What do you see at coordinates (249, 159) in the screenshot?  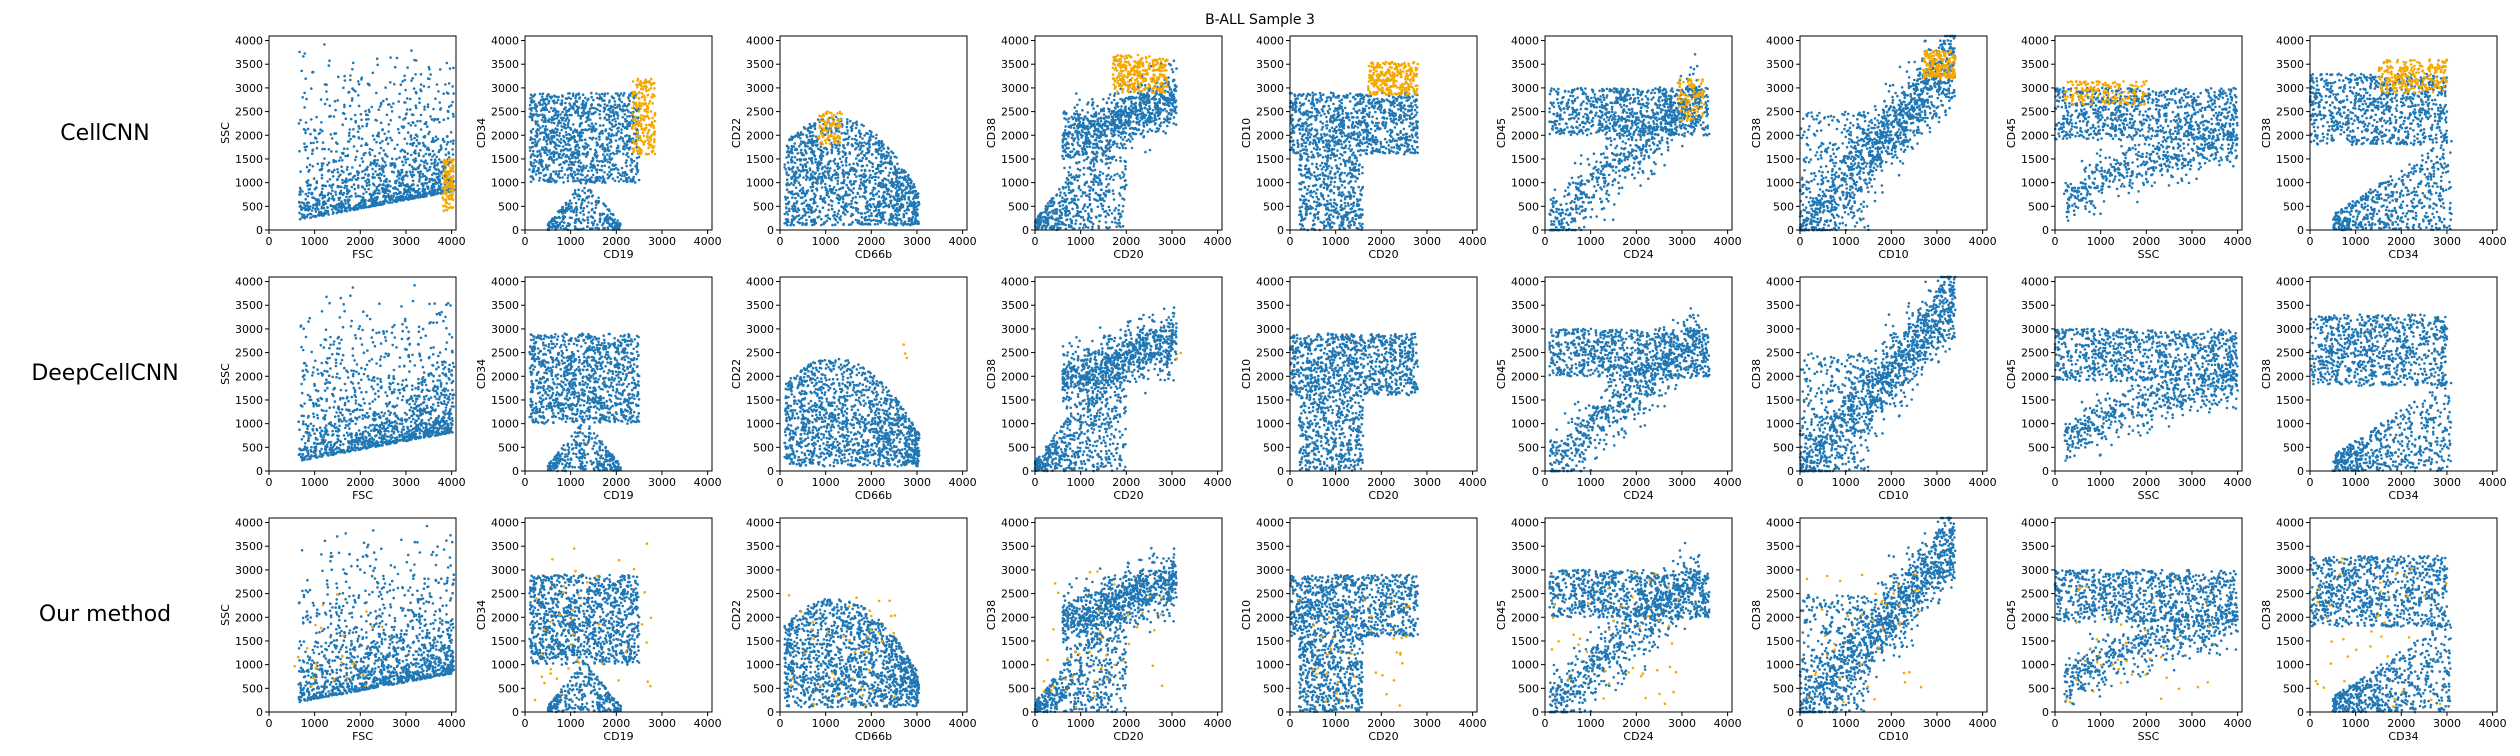 I see `y-tick-label: 1500` at bounding box center [249, 159].